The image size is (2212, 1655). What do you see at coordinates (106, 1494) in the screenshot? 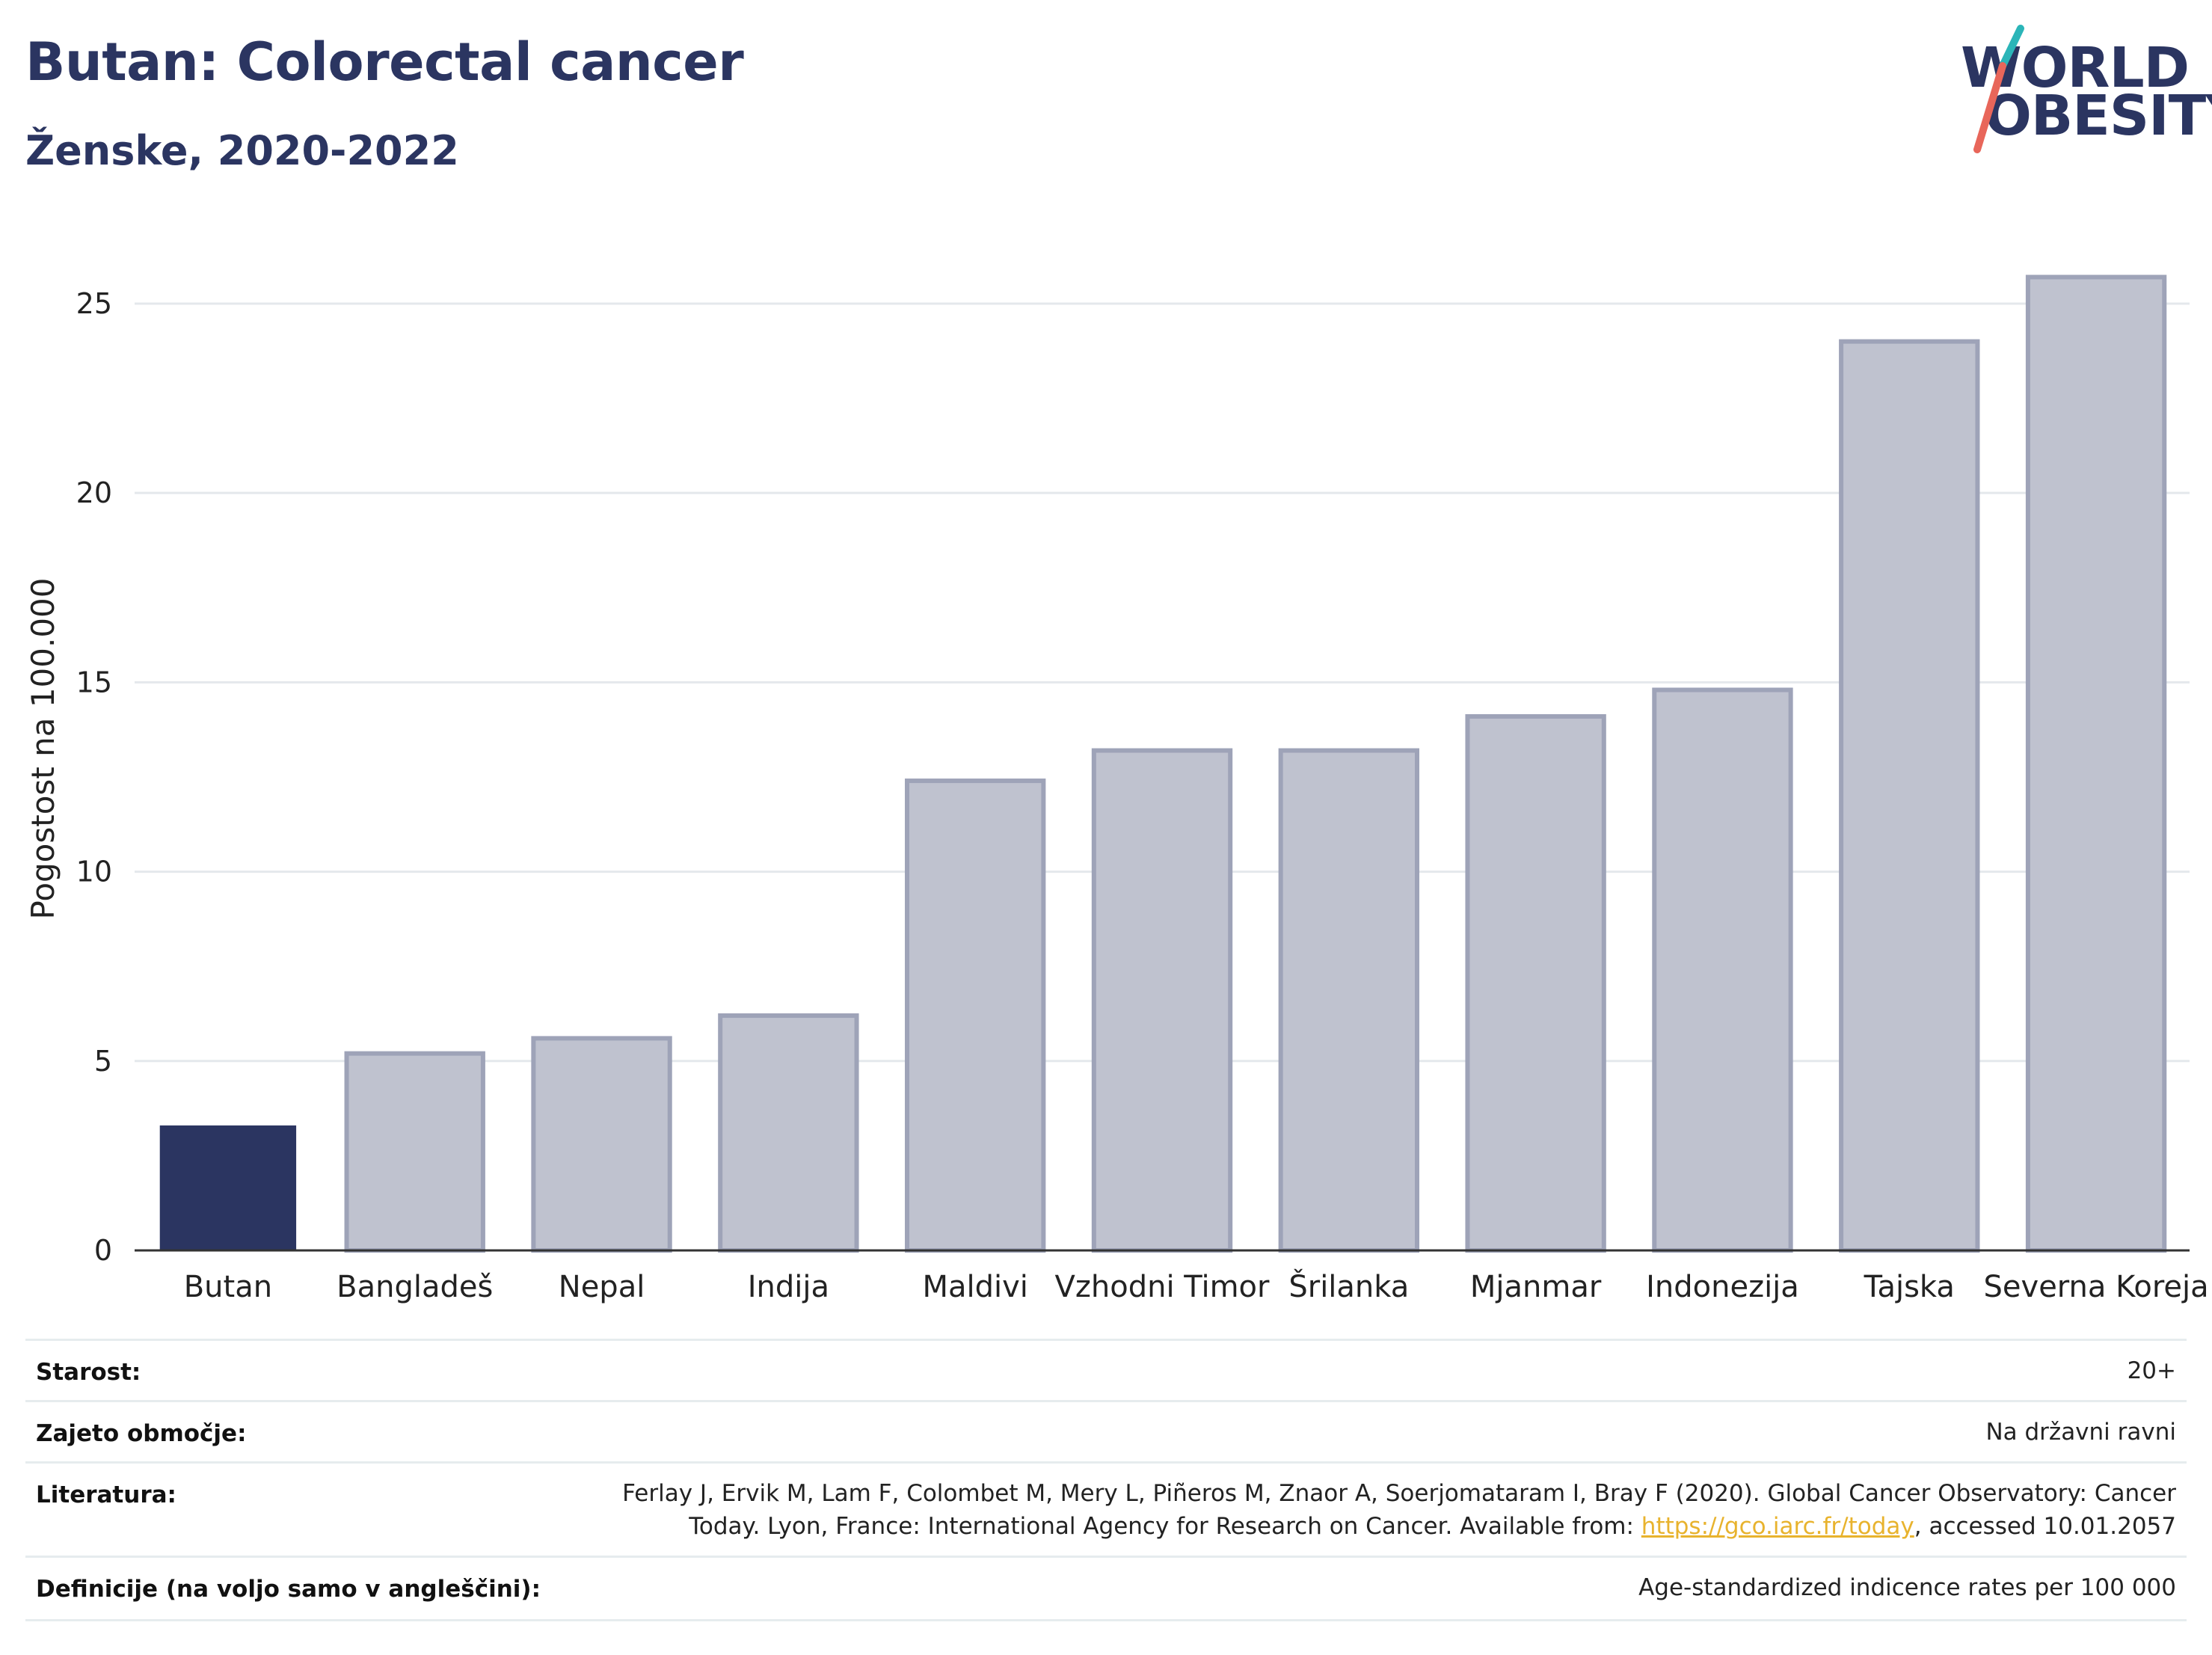
I see `info-label-literature: Literatura:` at bounding box center [106, 1494].